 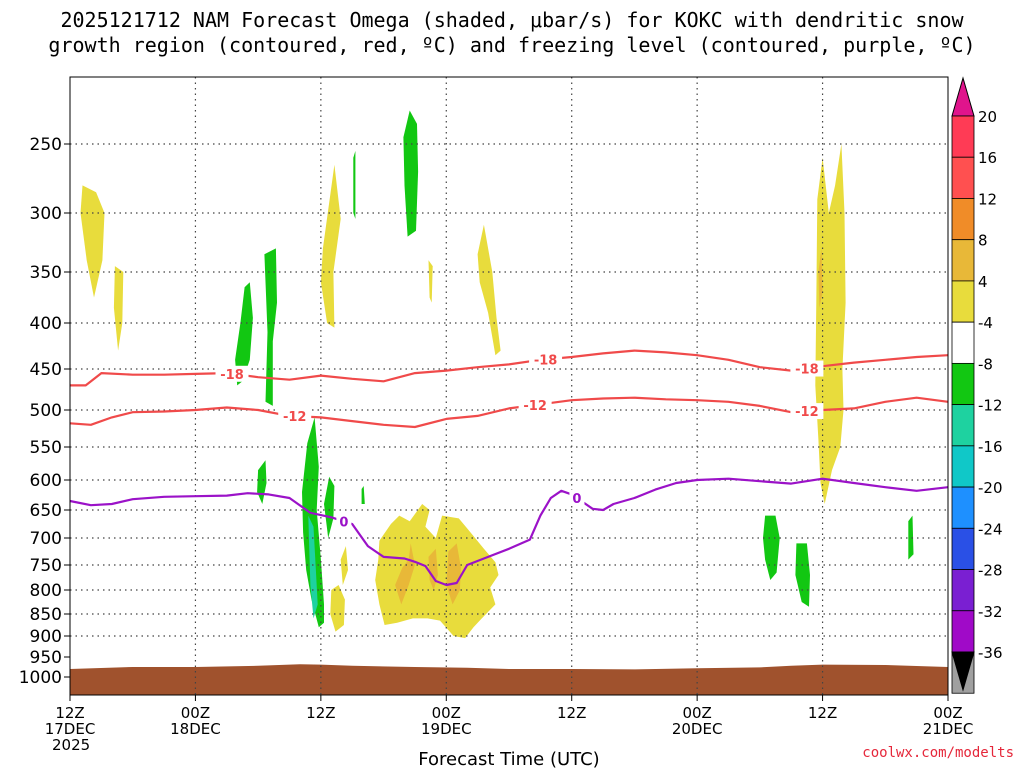 What do you see at coordinates (195, 729) in the screenshot?
I see `x-tick-label: 18DEC` at bounding box center [195, 729].